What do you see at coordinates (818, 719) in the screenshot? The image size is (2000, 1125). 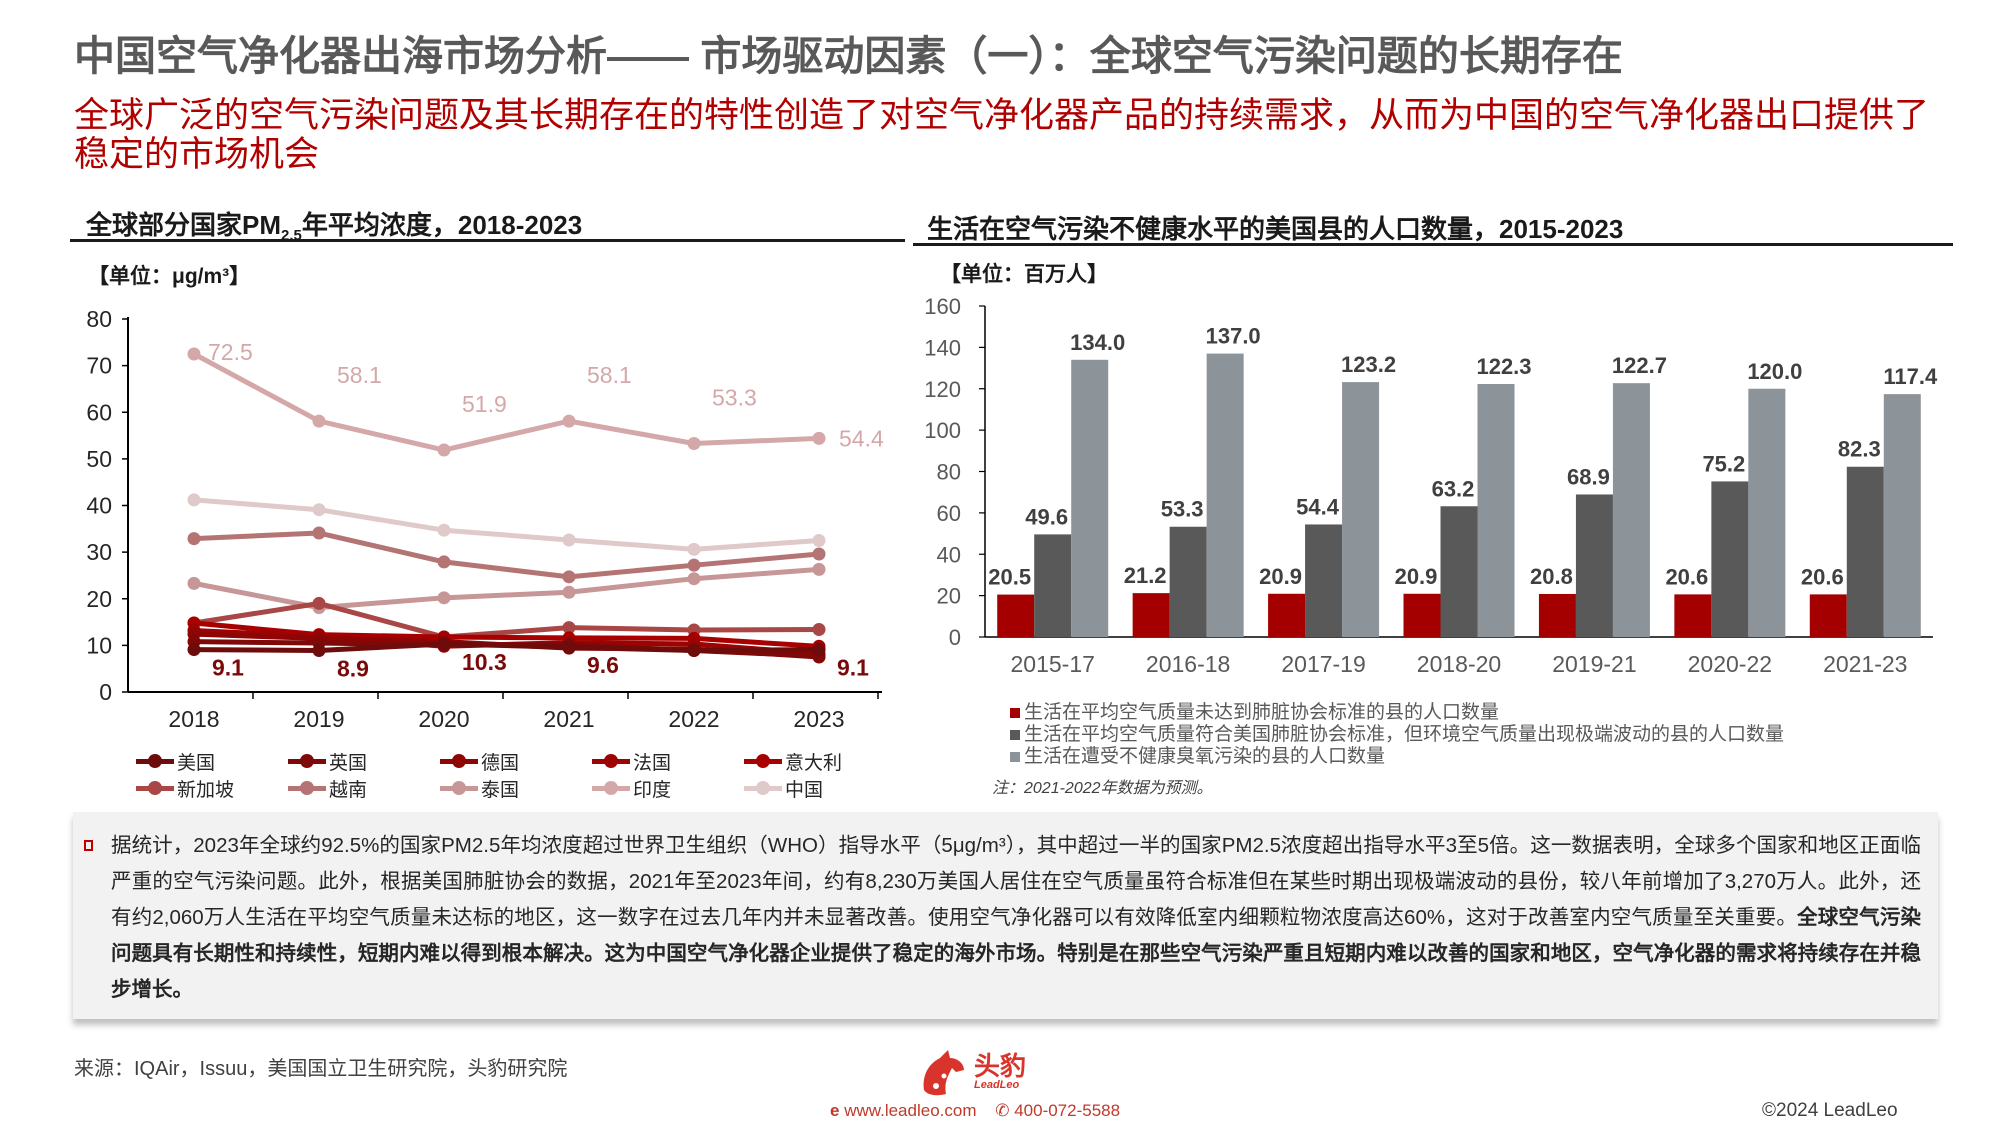 I see `x-tick-label: 2023` at bounding box center [818, 719].